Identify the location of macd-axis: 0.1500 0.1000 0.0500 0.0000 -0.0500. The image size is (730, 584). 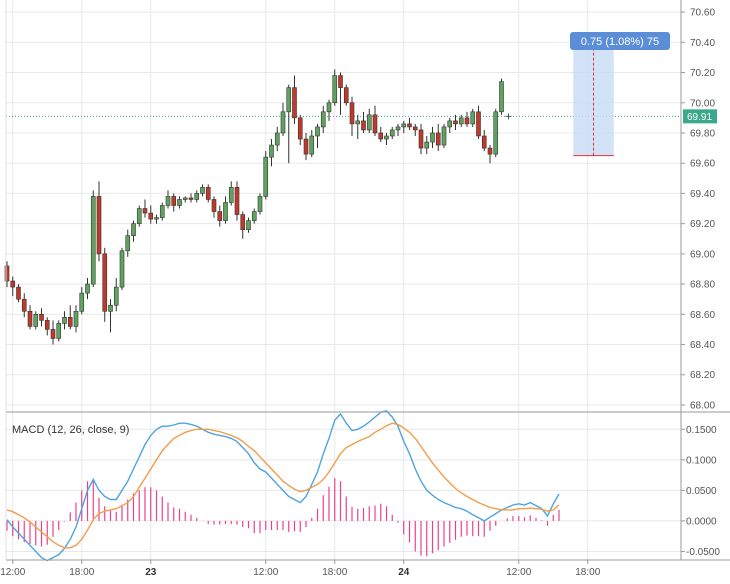
(700, 491).